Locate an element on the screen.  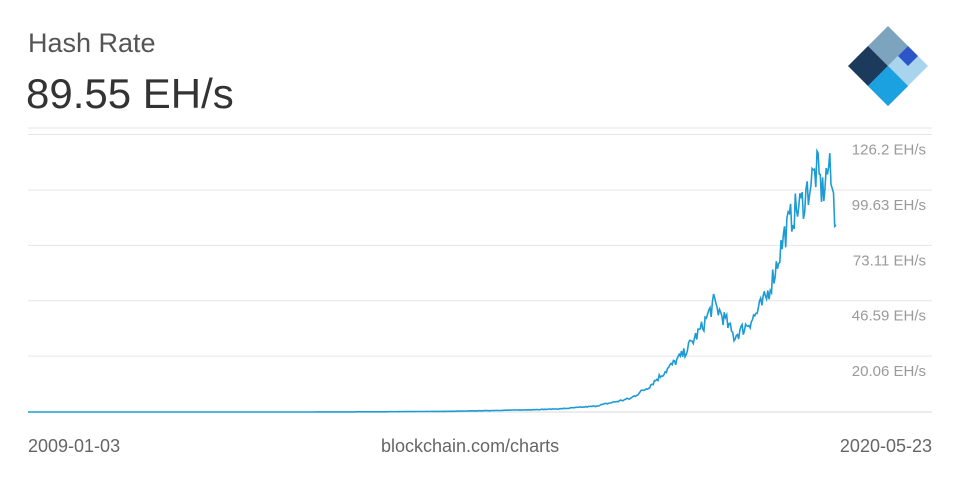
current-value: 89.55 EH/s is located at coordinates (130, 93).